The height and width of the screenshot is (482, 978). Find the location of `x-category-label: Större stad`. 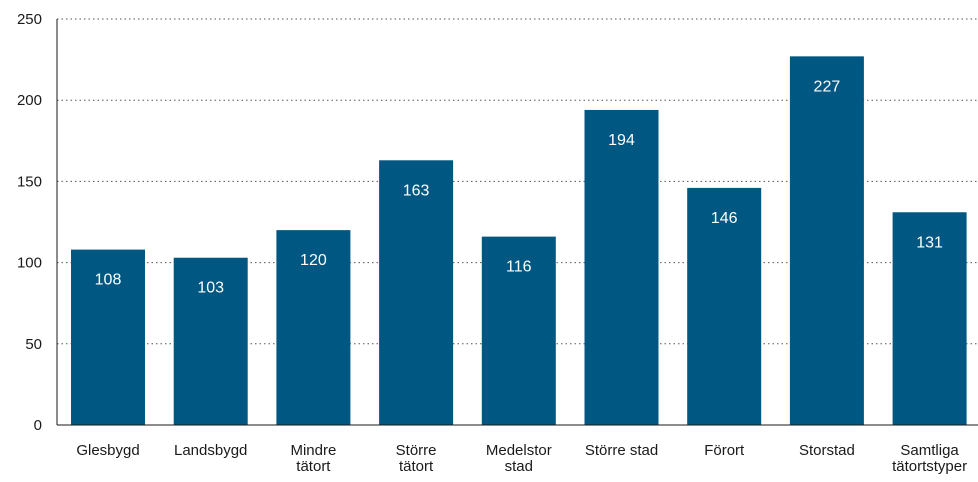

x-category-label: Större stad is located at coordinates (621, 450).